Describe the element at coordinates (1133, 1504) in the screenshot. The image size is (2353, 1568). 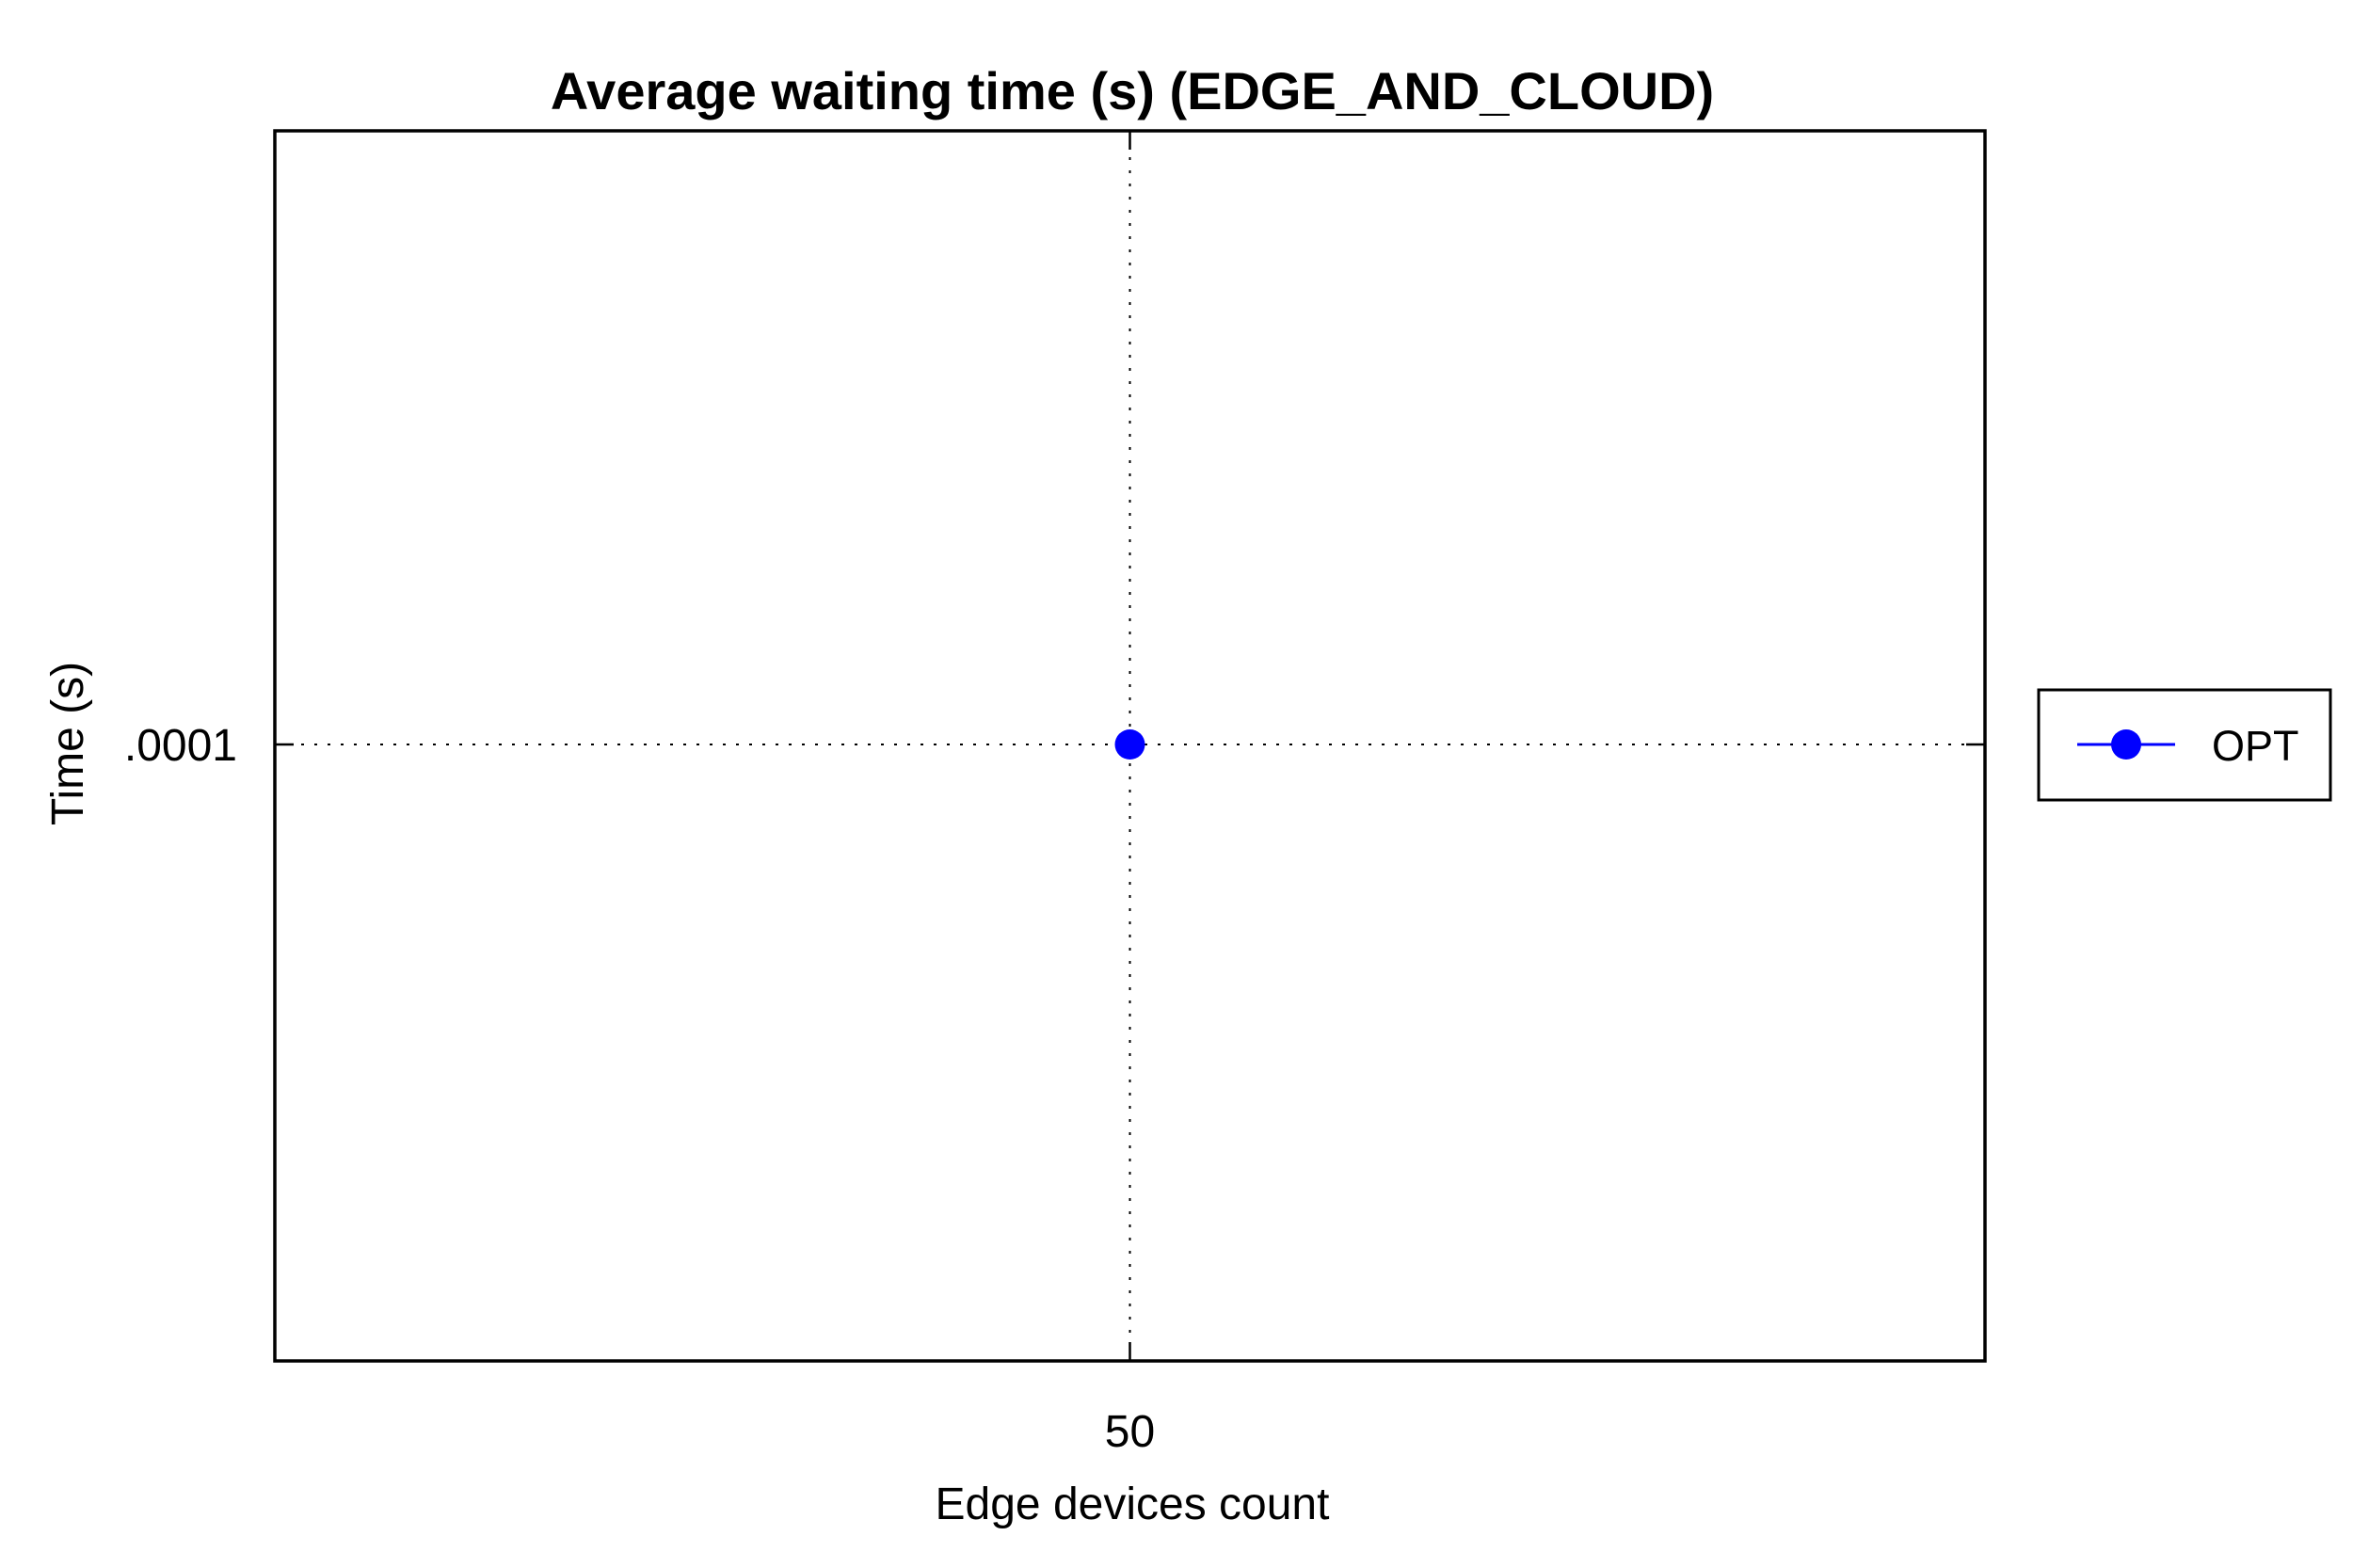
I see `x-axis-label: Edge devices count` at that location.